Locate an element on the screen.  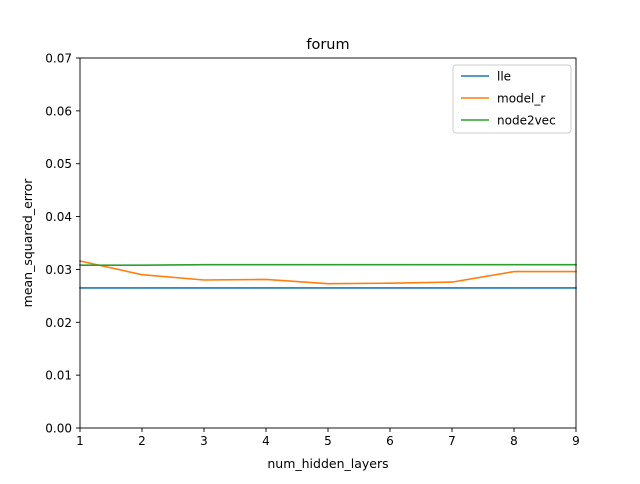
x-tick-label: 7 is located at coordinates (452, 441).